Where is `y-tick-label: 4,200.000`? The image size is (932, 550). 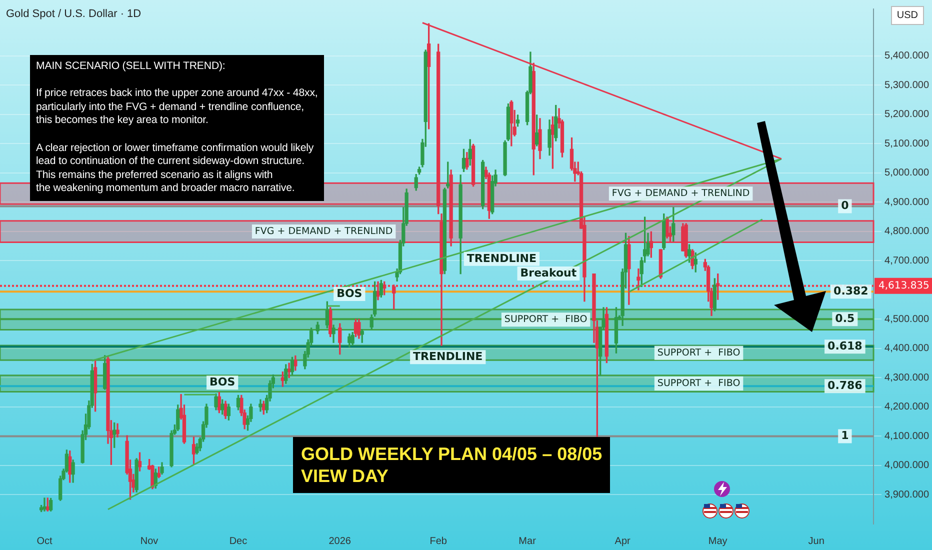 y-tick-label: 4,200.000 is located at coordinates (907, 407).